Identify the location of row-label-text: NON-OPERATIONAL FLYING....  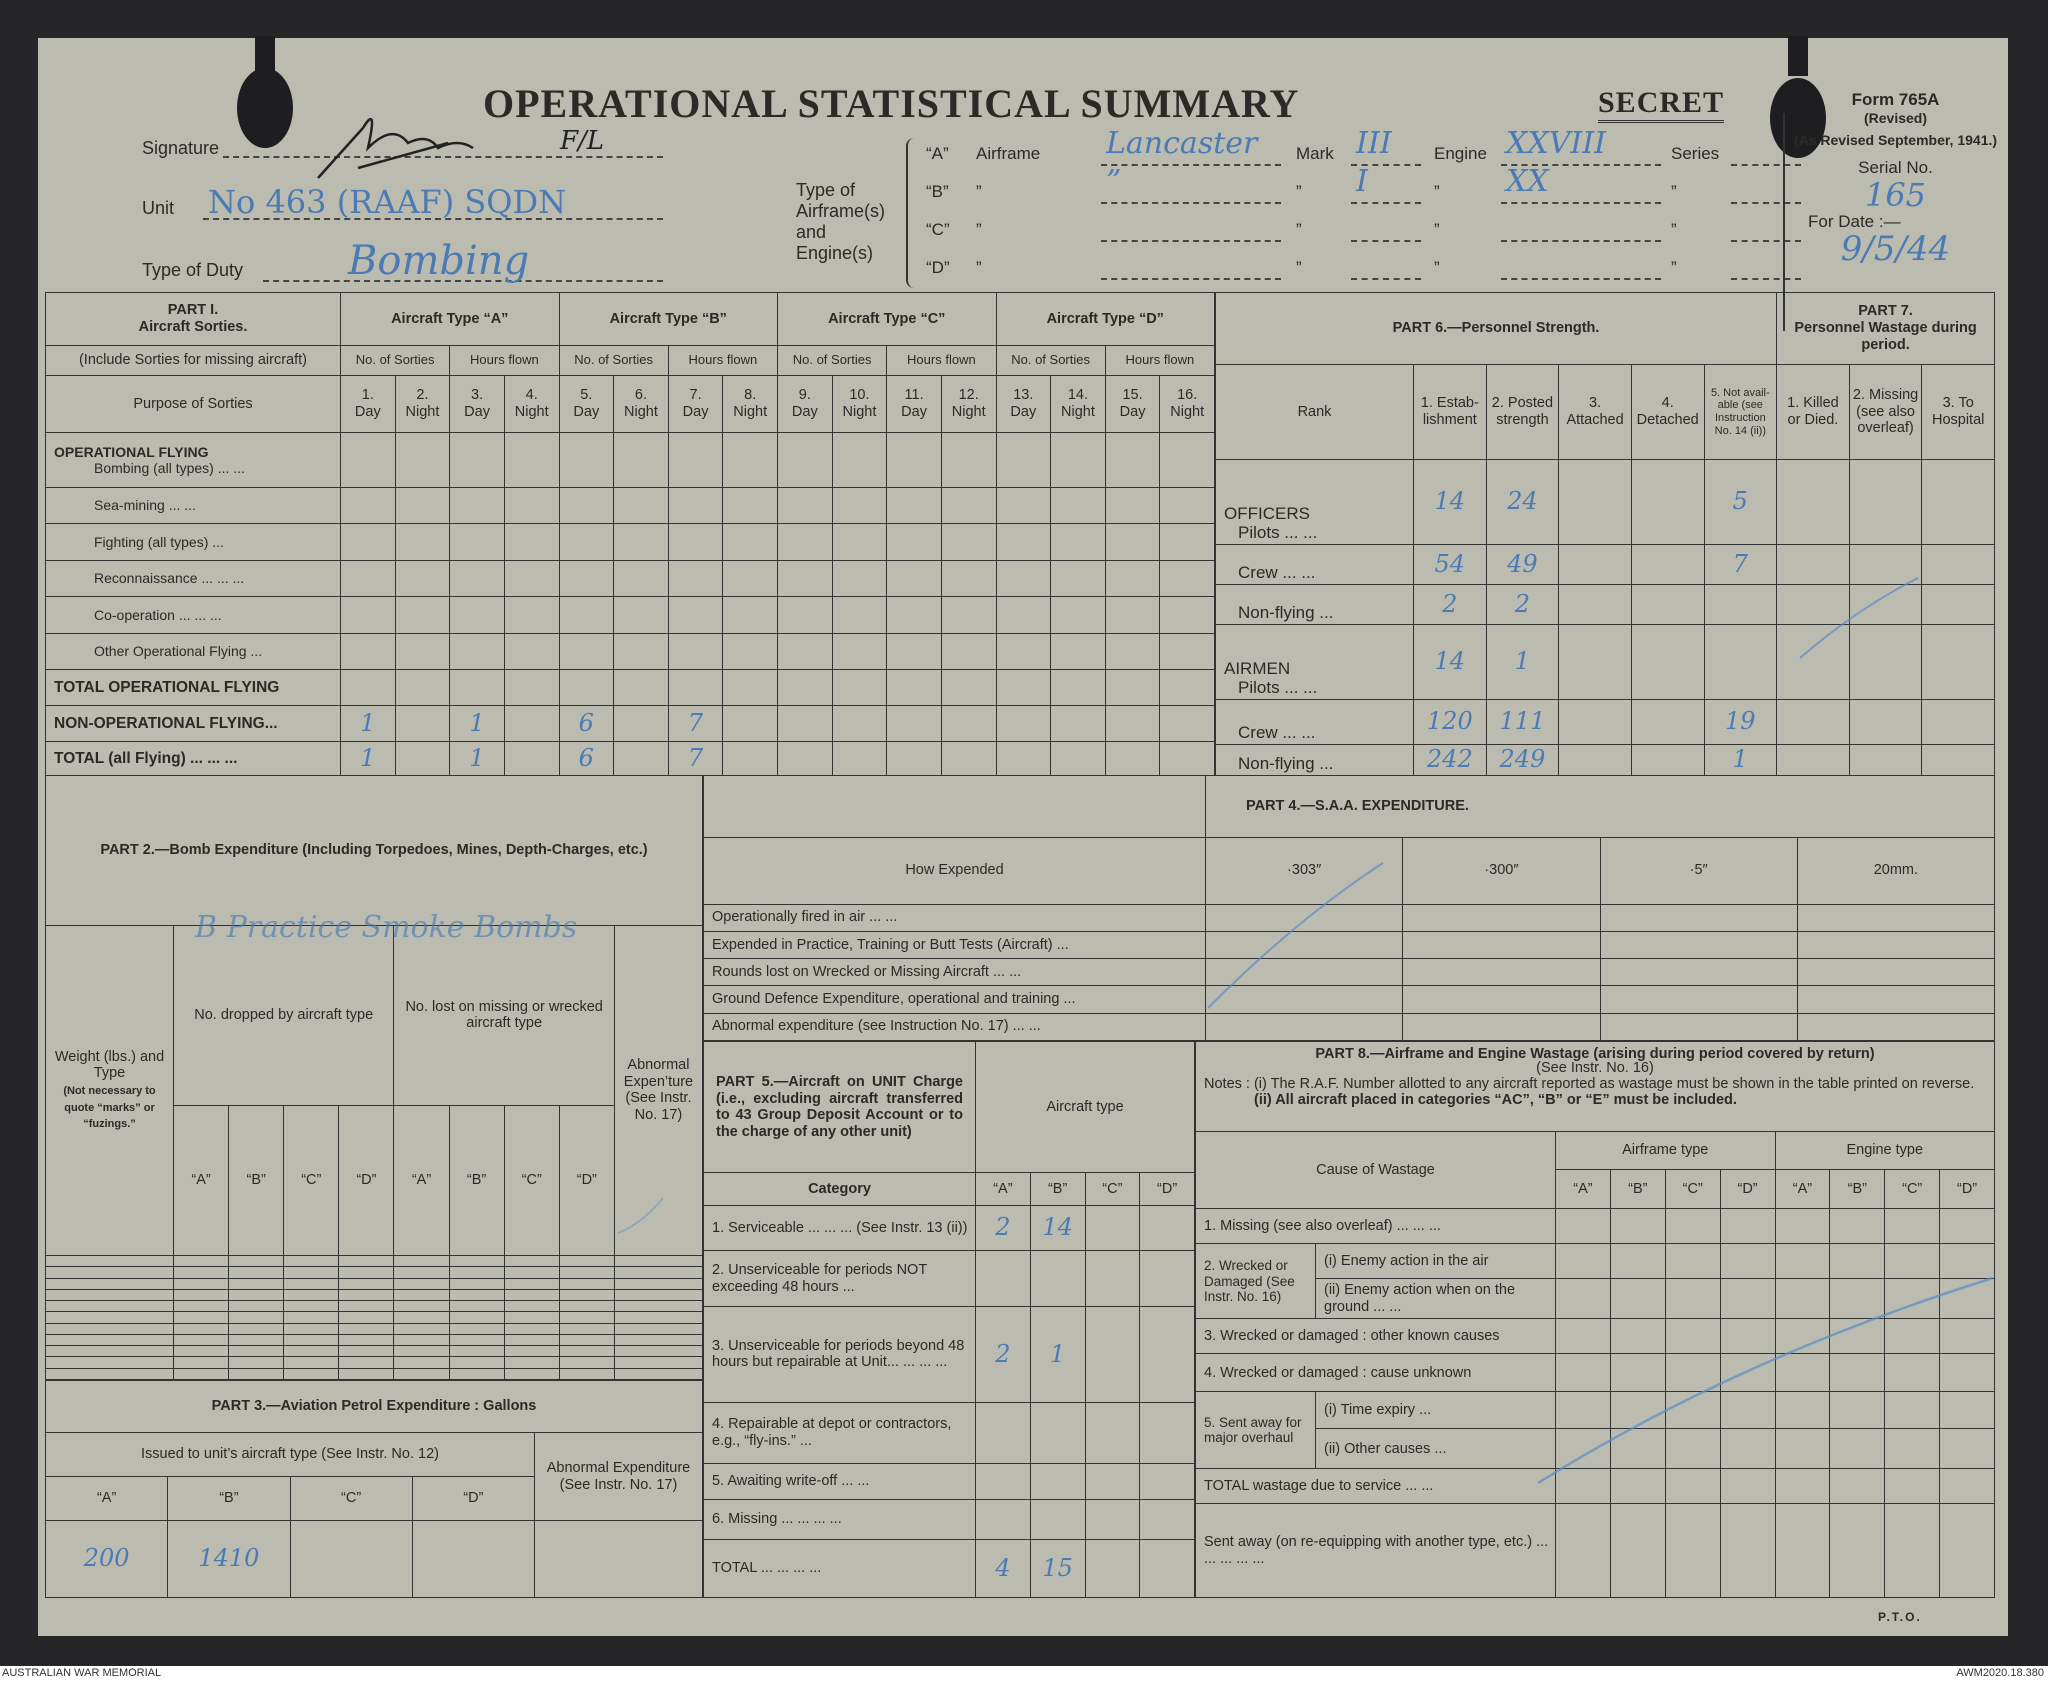
(166, 723).